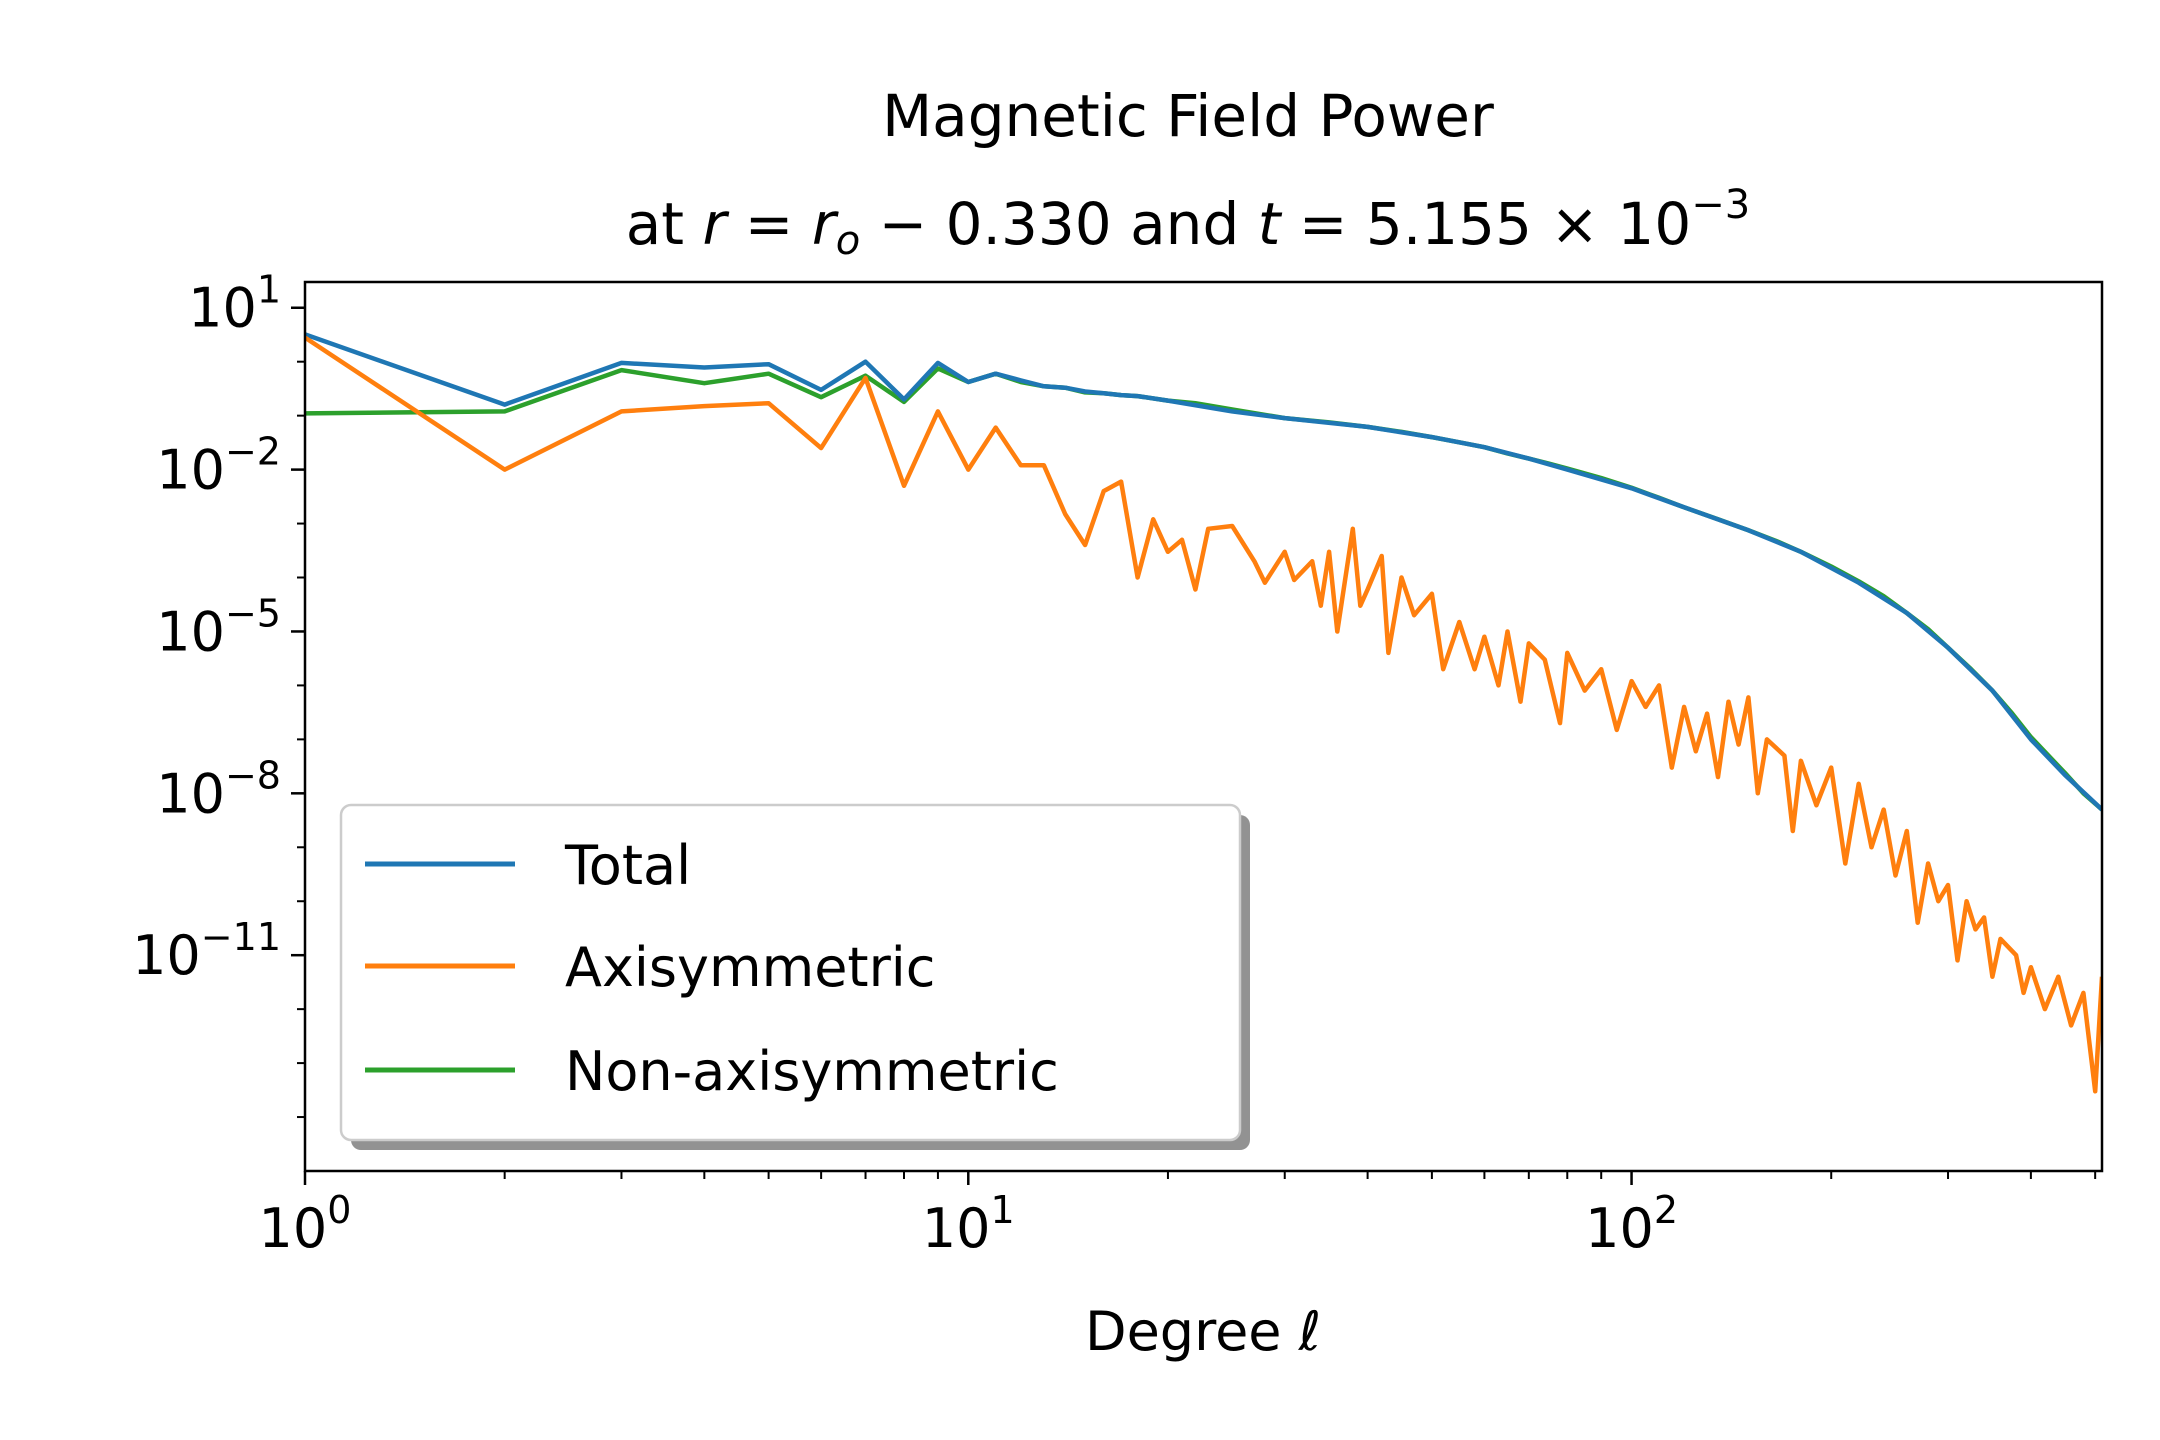 This screenshot has height=1440, width=2160. What do you see at coordinates (750, 967) in the screenshot?
I see `legend-label-axisymmetric: Axisymmetric` at bounding box center [750, 967].